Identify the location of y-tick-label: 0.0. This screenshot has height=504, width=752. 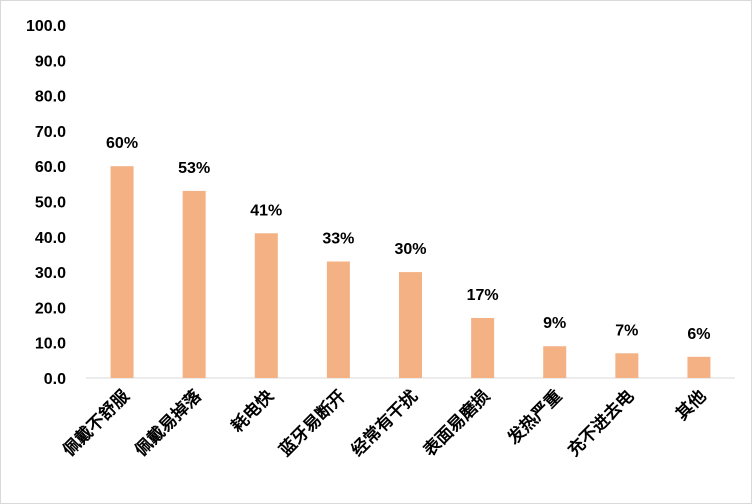
(55, 379).